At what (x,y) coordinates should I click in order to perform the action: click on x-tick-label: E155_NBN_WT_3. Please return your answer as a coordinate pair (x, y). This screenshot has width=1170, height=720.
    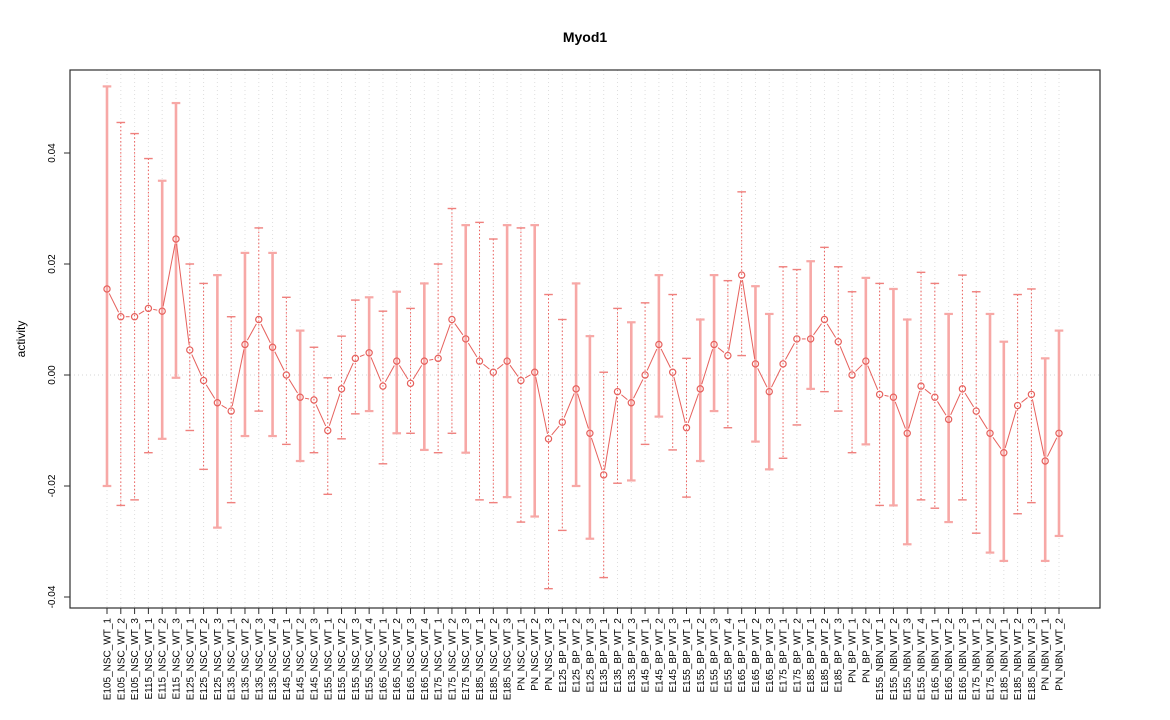
    Looking at the image, I should click on (908, 659).